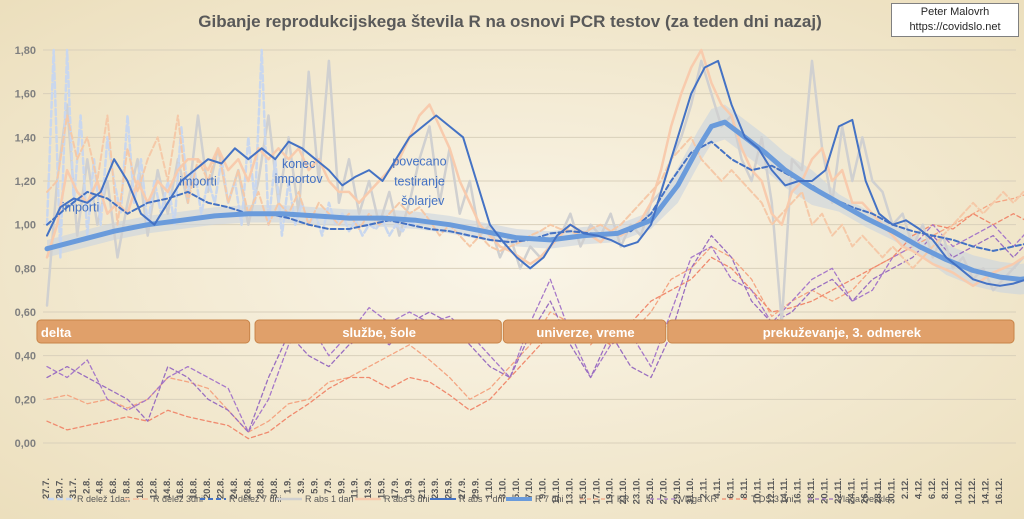  I want to click on legend-label: R delež 3dni, so click(178, 499).